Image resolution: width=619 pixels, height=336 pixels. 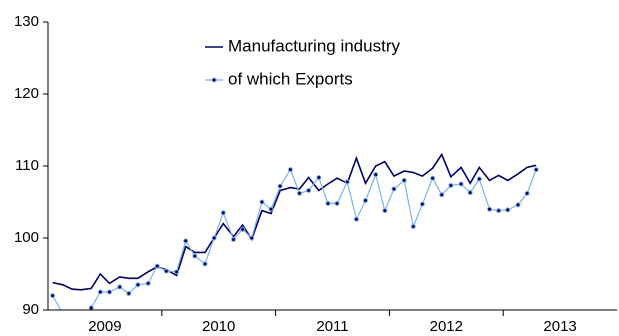 What do you see at coordinates (290, 78) in the screenshot?
I see `legend-label: of which Exports` at bounding box center [290, 78].